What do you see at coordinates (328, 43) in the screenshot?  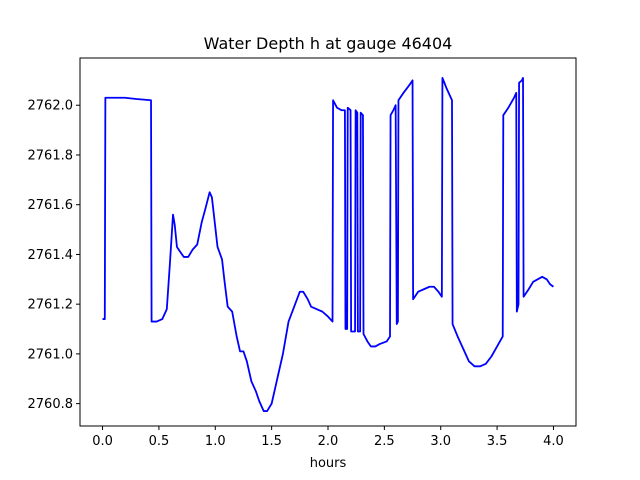 I see `chart-title: Water Depth h at gauge 46404` at bounding box center [328, 43].